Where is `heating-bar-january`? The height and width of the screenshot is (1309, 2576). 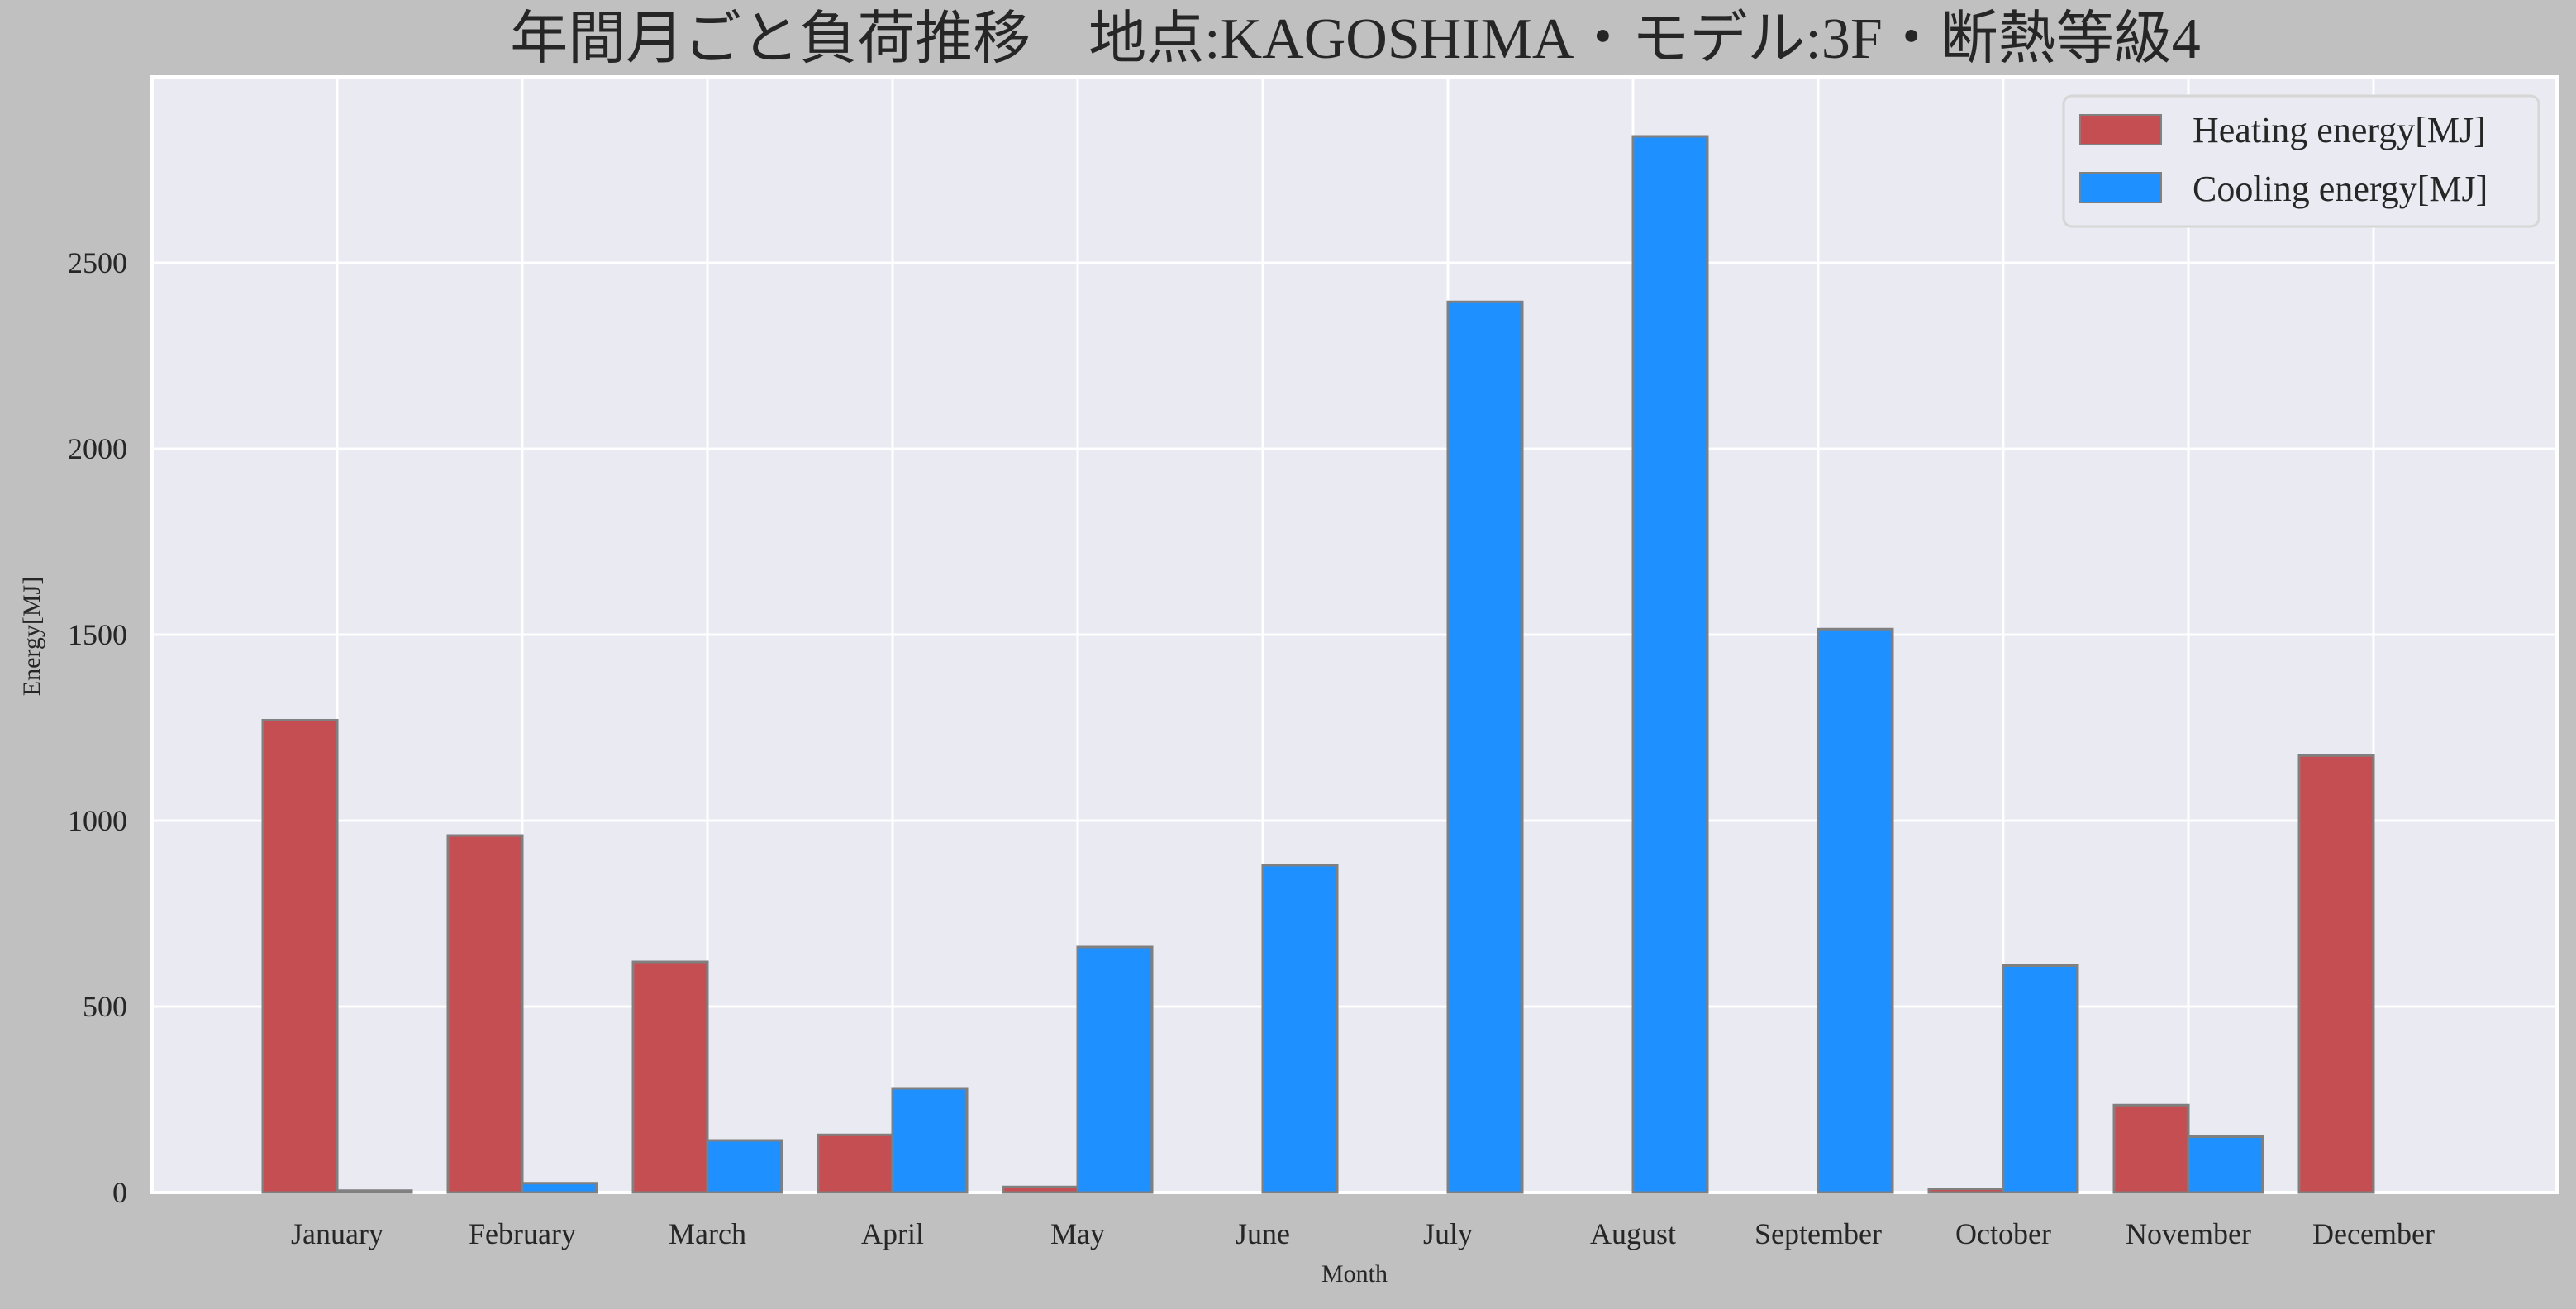
heating-bar-january is located at coordinates (300, 956).